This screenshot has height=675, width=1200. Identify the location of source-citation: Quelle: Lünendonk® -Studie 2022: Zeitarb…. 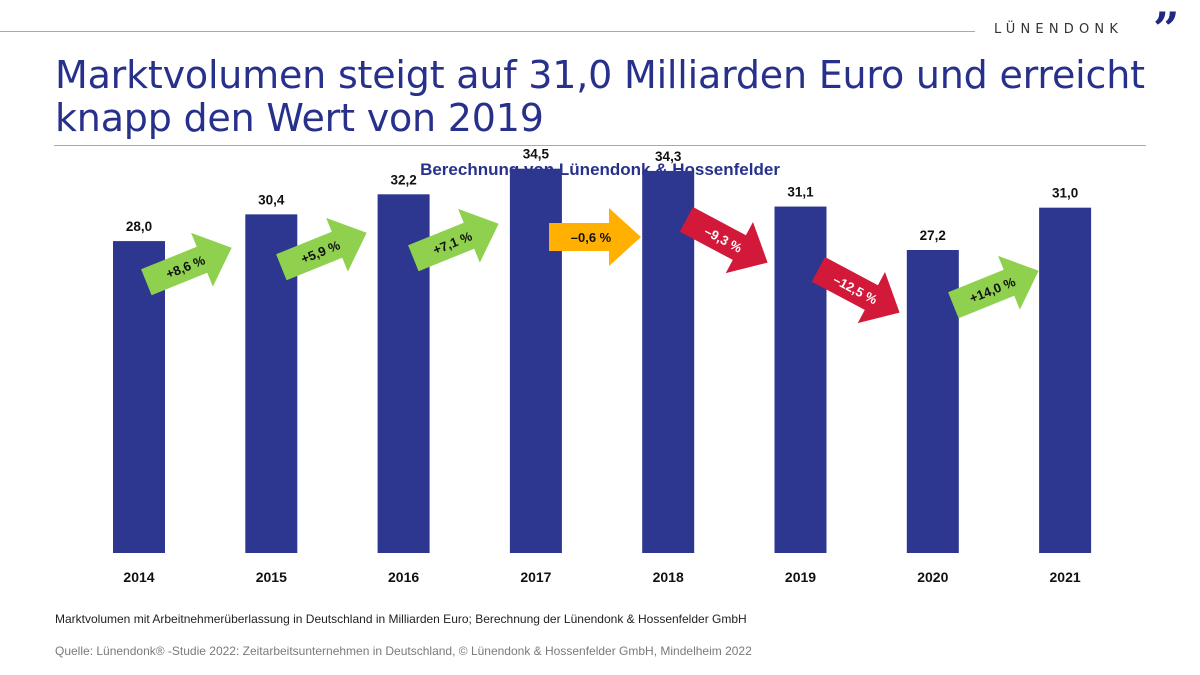
(403, 651).